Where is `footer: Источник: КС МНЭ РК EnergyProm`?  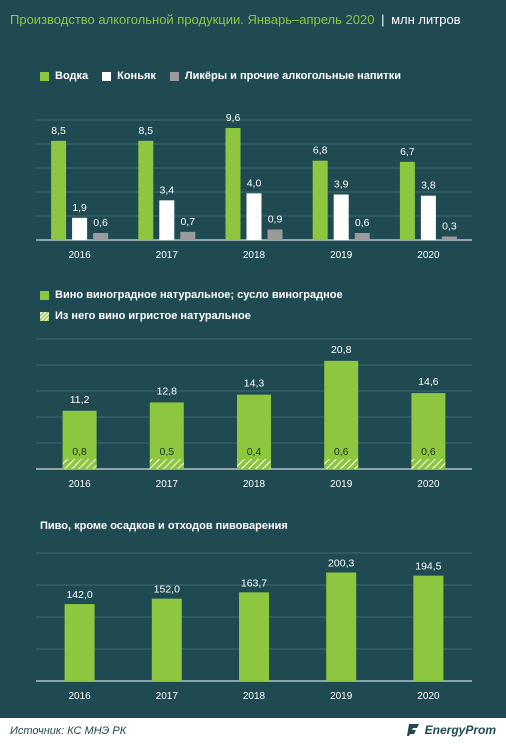
footer: Источник: КС МНЭ РК EnergyProm is located at coordinates (253, 731).